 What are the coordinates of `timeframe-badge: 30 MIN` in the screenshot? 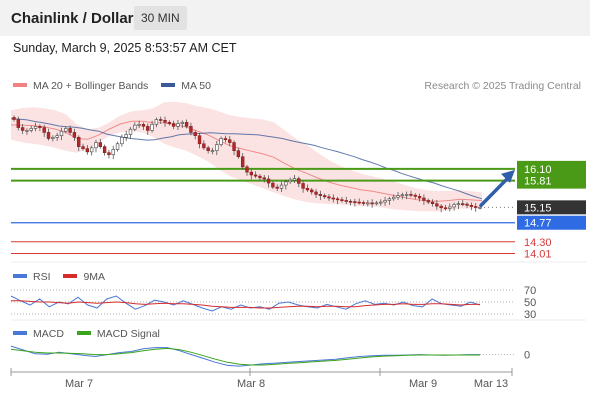 It's located at (160, 18).